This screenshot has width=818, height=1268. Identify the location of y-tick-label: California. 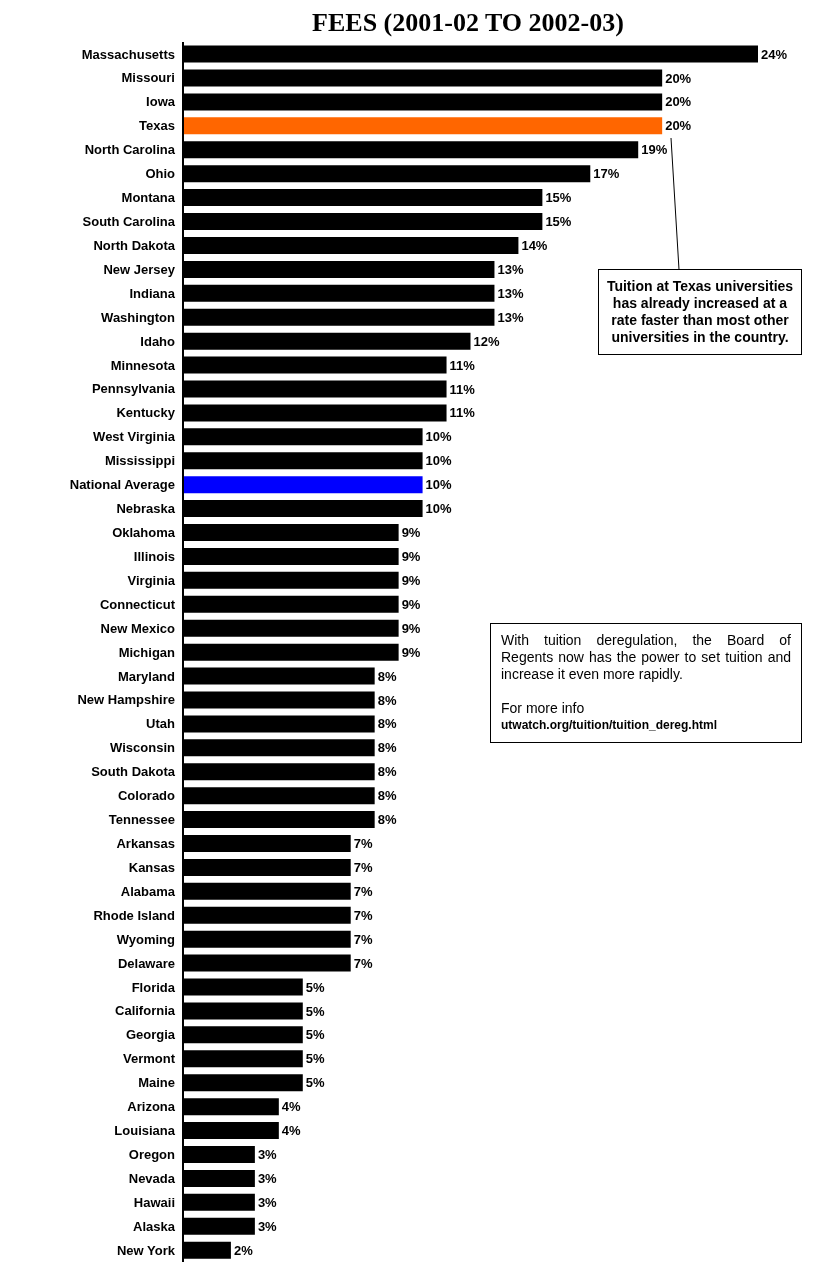
(145, 1011).